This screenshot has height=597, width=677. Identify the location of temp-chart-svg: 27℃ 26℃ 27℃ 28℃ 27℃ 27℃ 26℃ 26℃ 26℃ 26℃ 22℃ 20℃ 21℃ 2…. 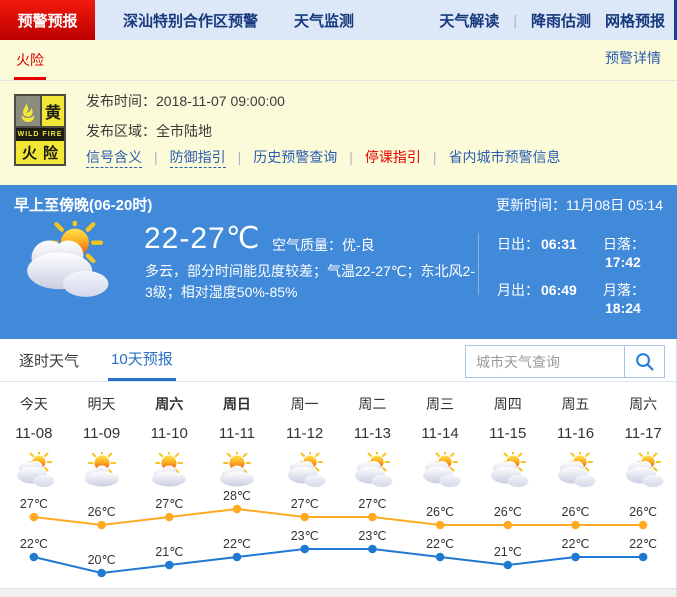
(338, 534).